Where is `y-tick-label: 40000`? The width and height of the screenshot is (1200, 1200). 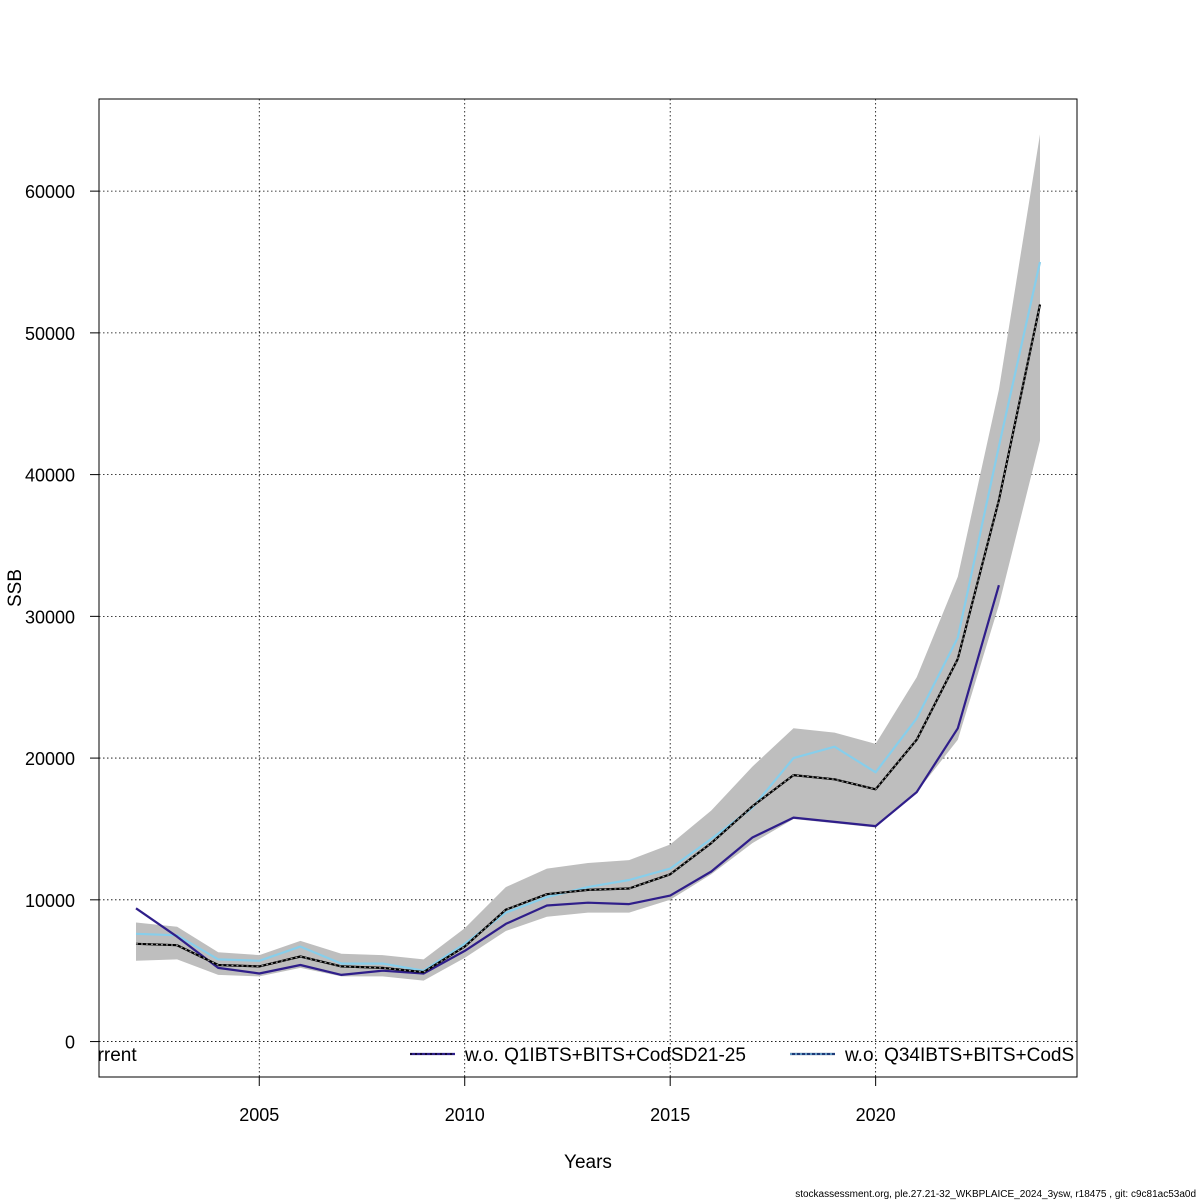 y-tick-label: 40000 is located at coordinates (50, 476).